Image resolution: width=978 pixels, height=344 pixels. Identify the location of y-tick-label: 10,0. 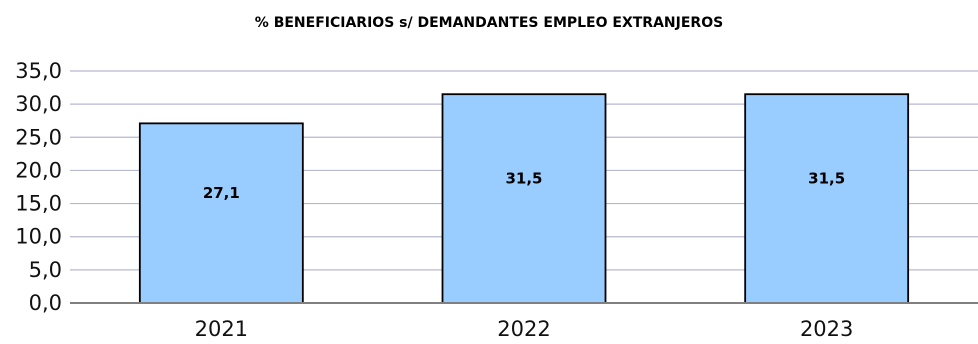
(38, 237).